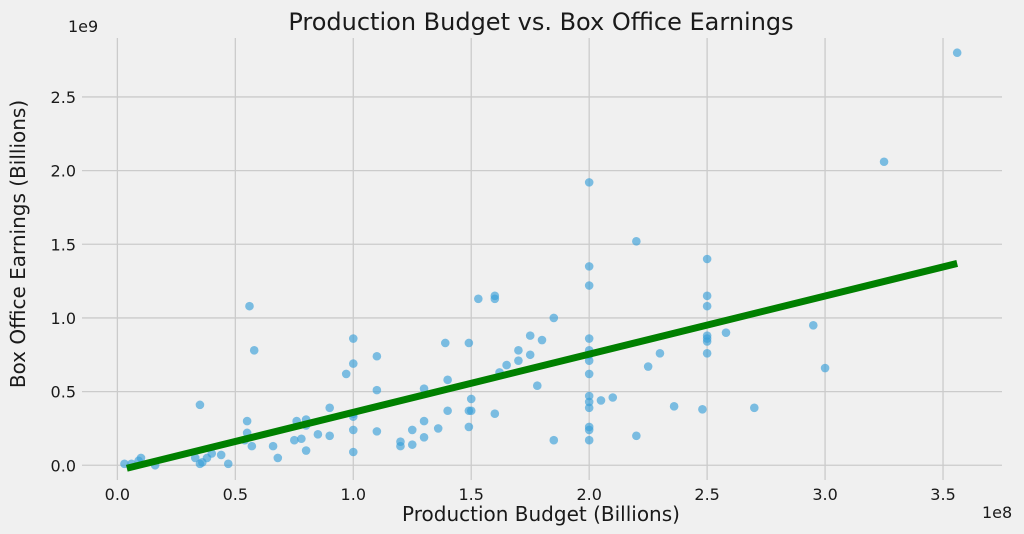  What do you see at coordinates (353, 494) in the screenshot?
I see `x-tick-label: 1.0` at bounding box center [353, 494].